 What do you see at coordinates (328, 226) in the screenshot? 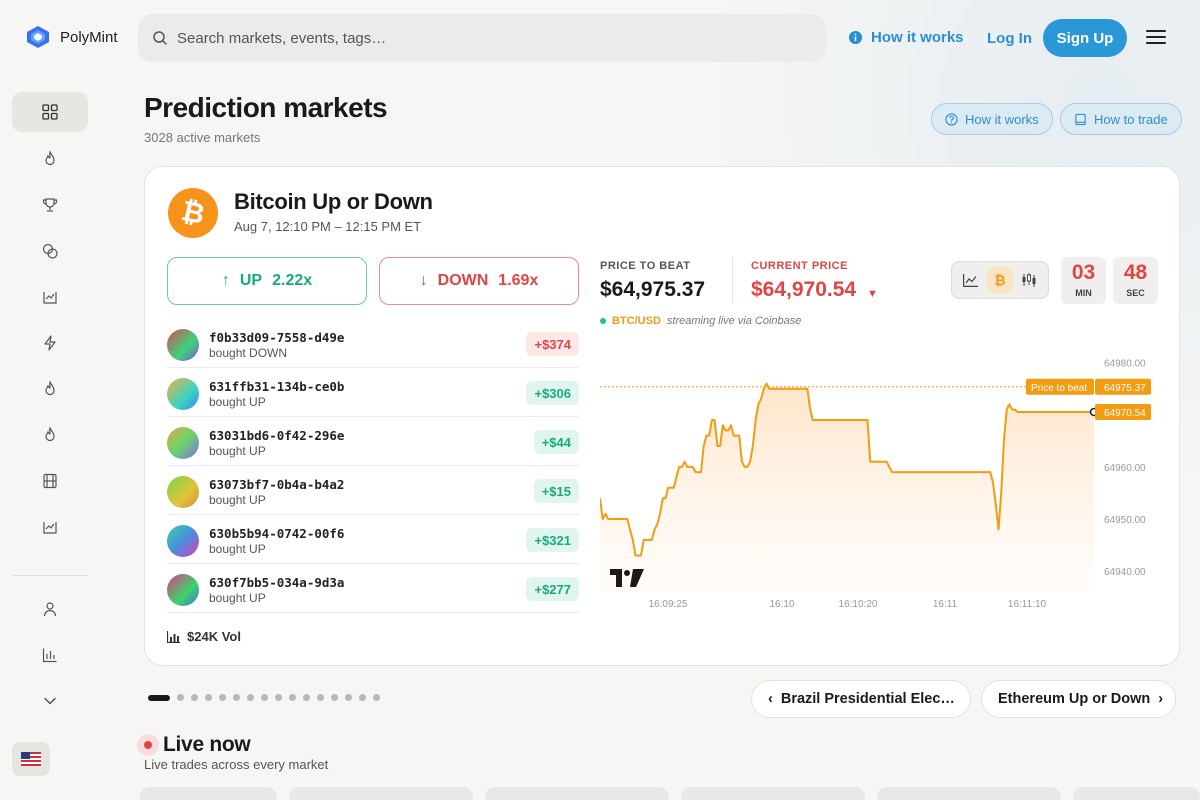
I see `market-date: Aug 7, 12:10 PM – 12:15 PM ET` at bounding box center [328, 226].